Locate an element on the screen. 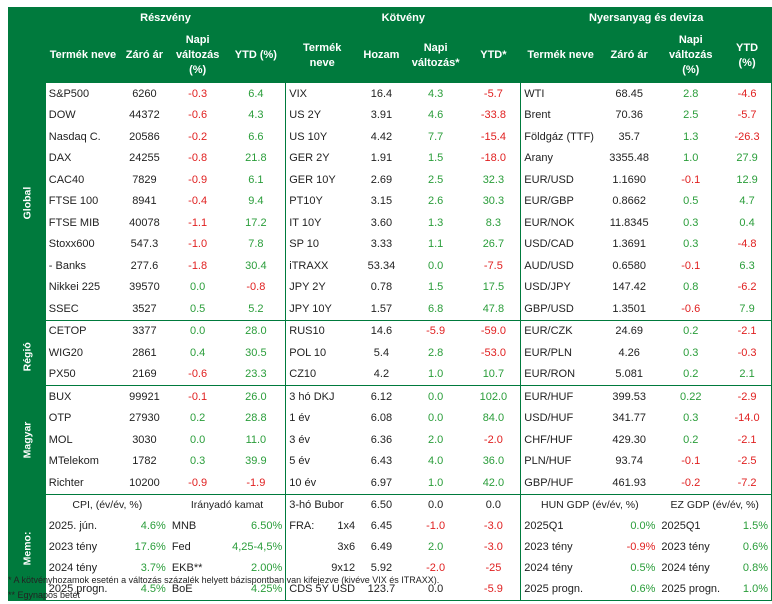  close-value: 1.1690 is located at coordinates (629, 179).